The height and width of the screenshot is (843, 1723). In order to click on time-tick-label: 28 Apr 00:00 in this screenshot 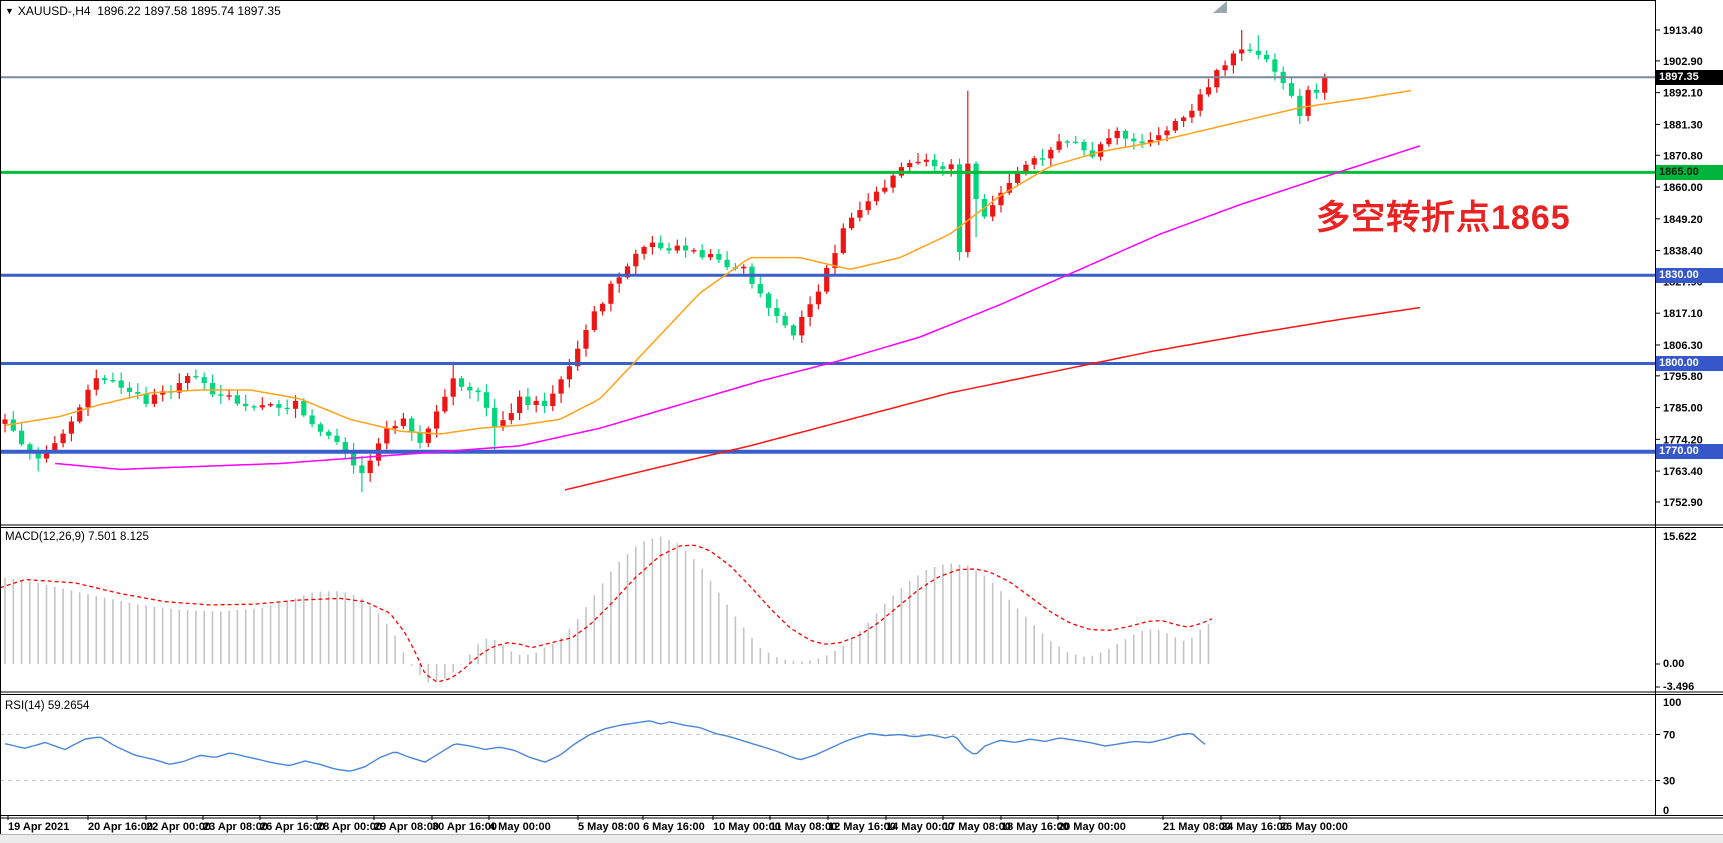, I will do `click(349, 827)`.